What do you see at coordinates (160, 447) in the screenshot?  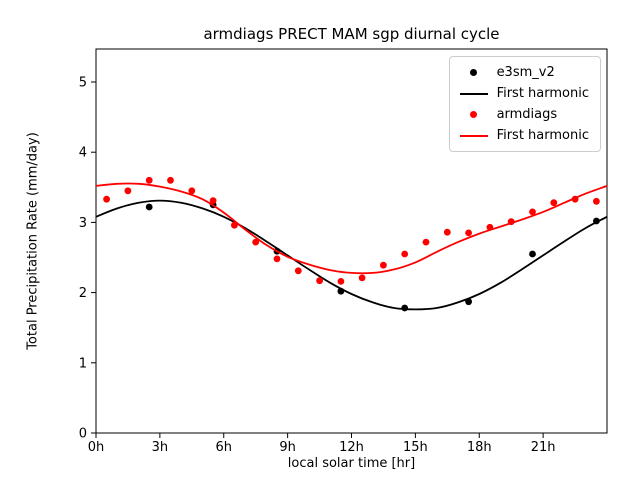 I see `x-tick-label: 3h` at bounding box center [160, 447].